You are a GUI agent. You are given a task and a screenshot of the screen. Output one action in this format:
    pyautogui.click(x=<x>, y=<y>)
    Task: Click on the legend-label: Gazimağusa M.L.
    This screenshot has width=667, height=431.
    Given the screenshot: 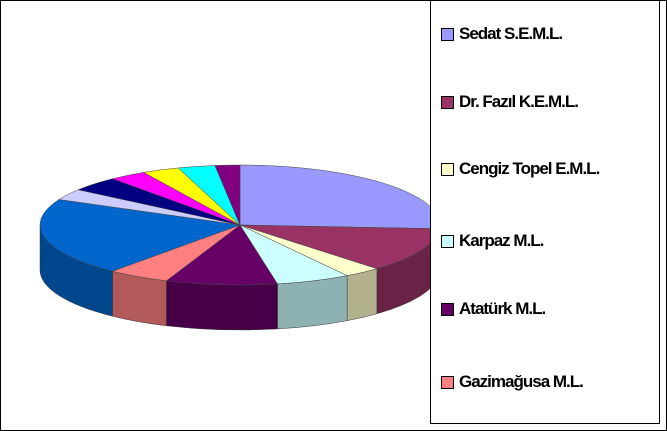 What is the action you would take?
    pyautogui.click(x=521, y=381)
    